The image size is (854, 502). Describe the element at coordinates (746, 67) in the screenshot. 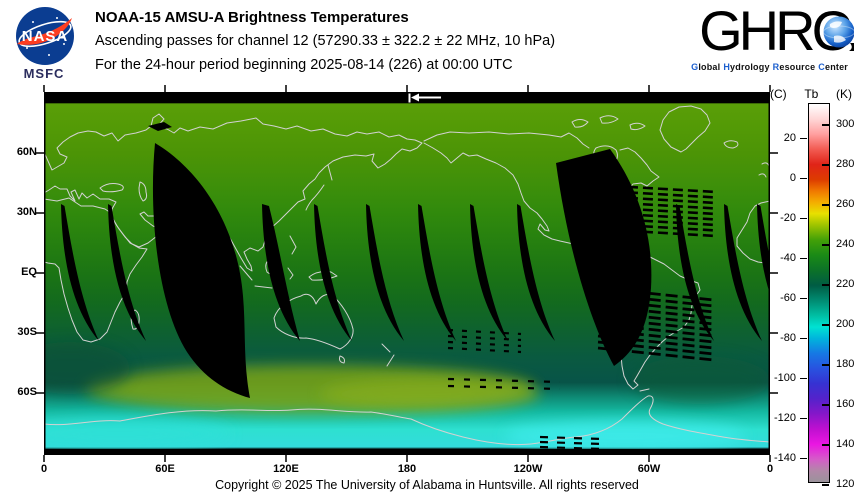

I see `ghrc-tagline-word: Hydrology` at that location.